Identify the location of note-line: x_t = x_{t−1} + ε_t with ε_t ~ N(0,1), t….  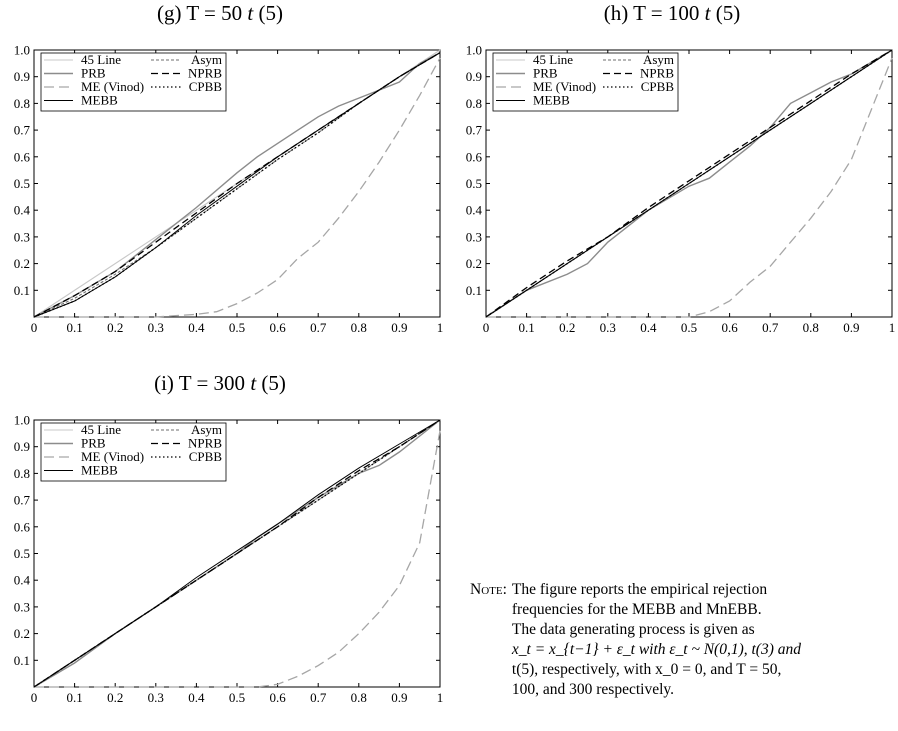
(656, 649).